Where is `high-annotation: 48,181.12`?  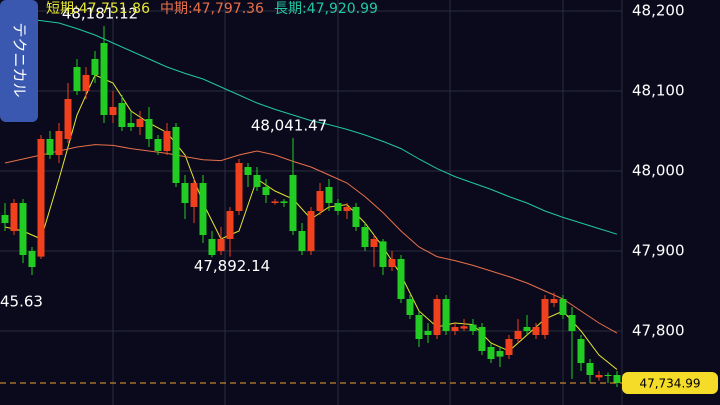
high-annotation: 48,181.12 is located at coordinates (100, 14).